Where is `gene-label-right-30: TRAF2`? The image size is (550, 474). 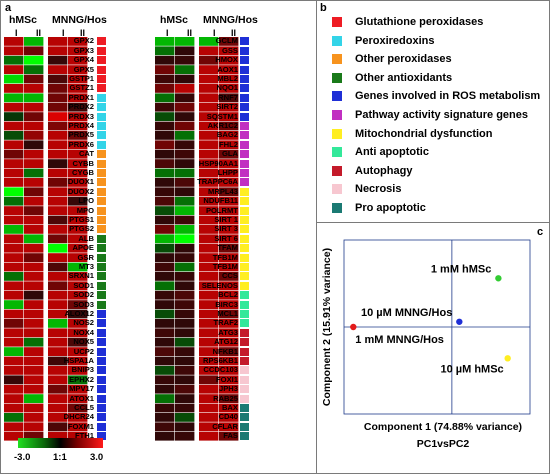 gene-label-right-30: TRAF2 is located at coordinates (225, 323).